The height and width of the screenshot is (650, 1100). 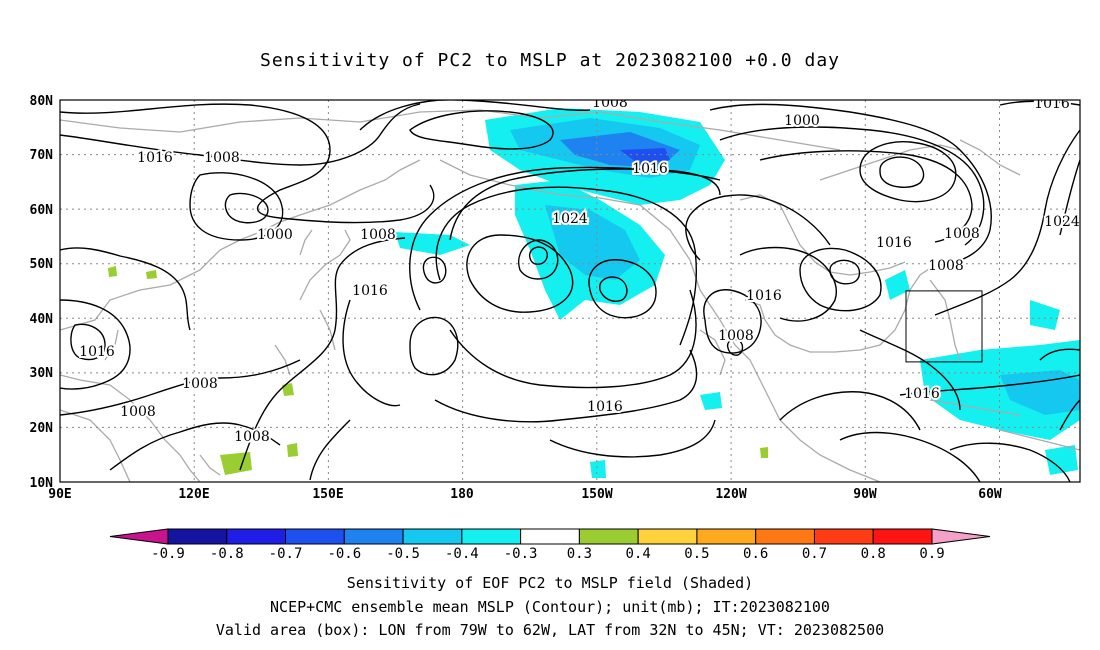 I want to click on colorbar-end-low, so click(x=139, y=536).